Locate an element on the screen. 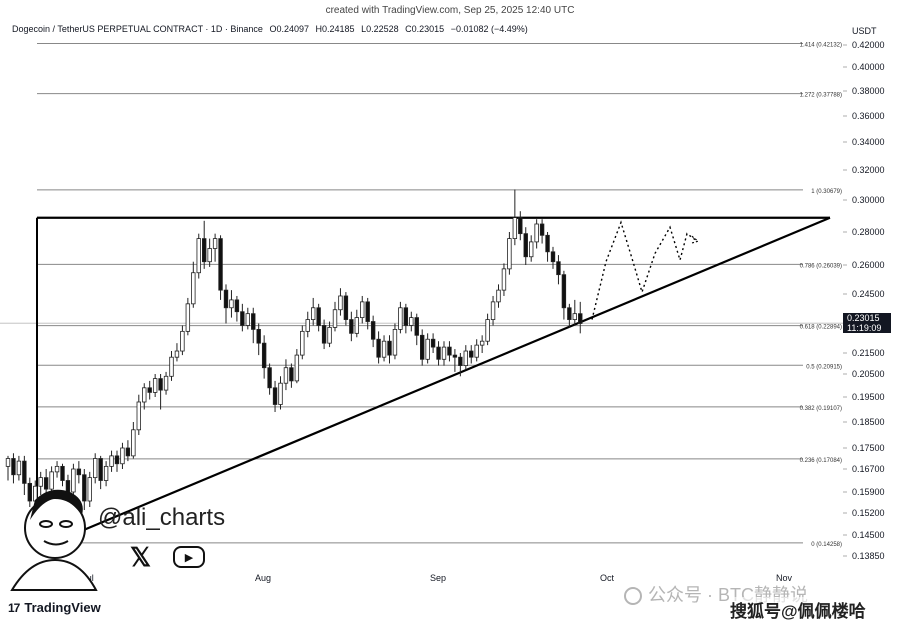 Image resolution: width=900 pixels, height=629 pixels. bar-countdown: 11:19:09 is located at coordinates (864, 328).